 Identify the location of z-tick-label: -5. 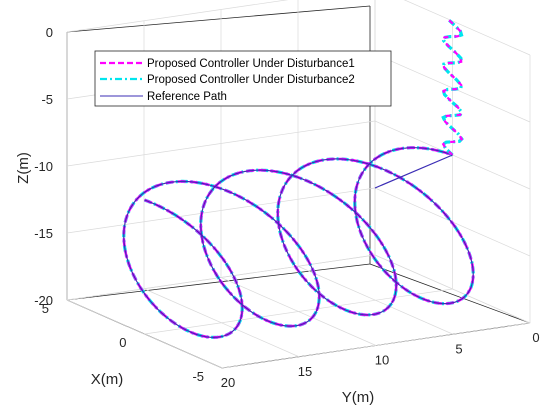
(47, 99).